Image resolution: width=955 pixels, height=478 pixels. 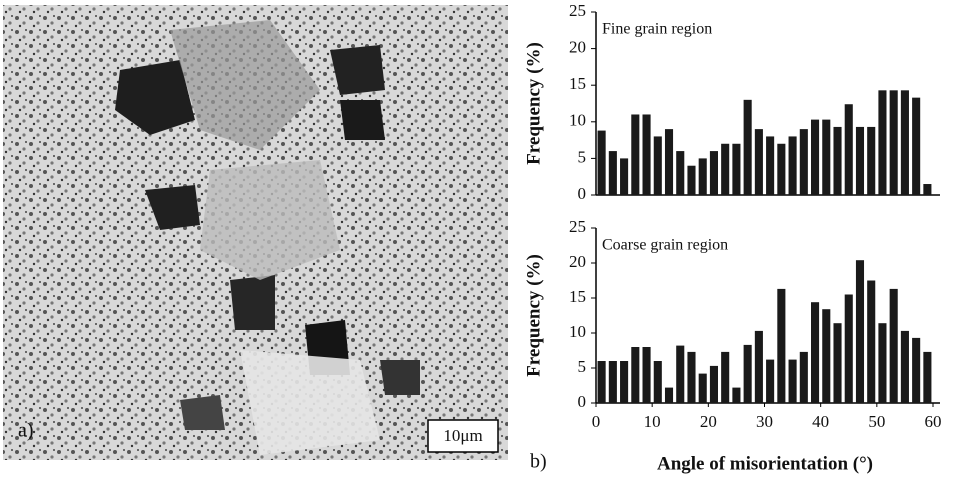 What do you see at coordinates (596, 421) in the screenshot?
I see `x-tick-label: 0` at bounding box center [596, 421].